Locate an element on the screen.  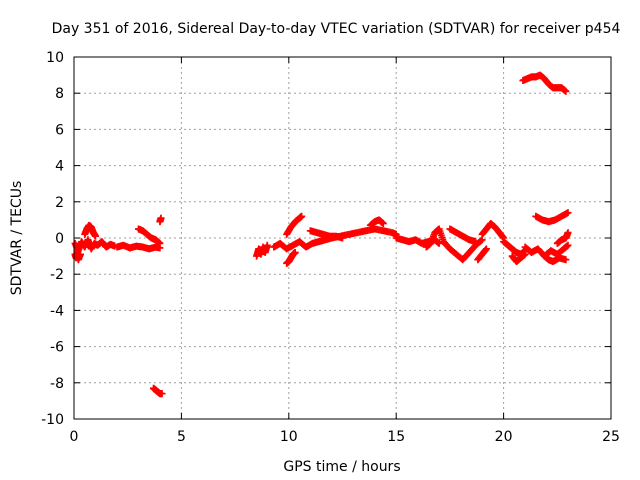
y-axis-label: SDTVAR / TECUs is located at coordinates (17, 238).